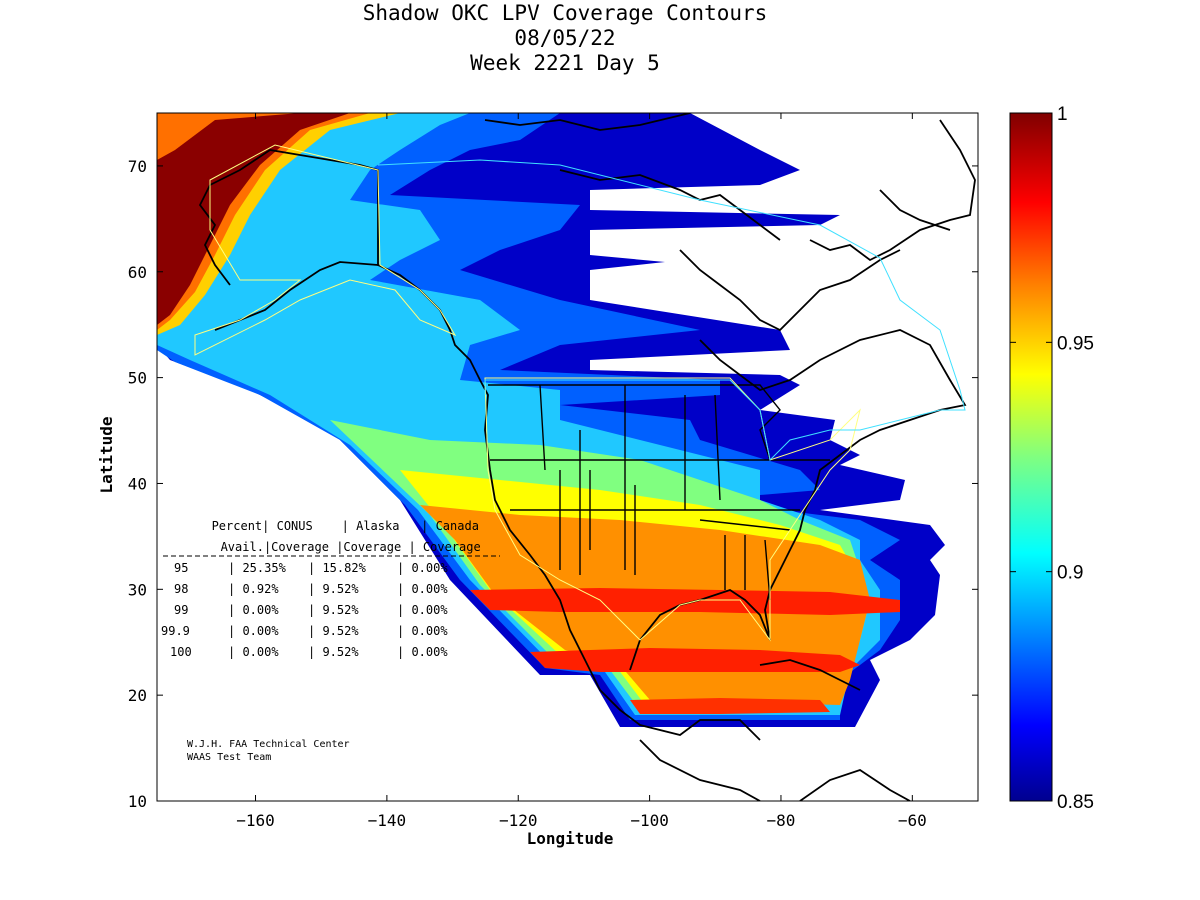  Describe the element at coordinates (181, 568) in the screenshot. I see `table-cell: 95` at that location.